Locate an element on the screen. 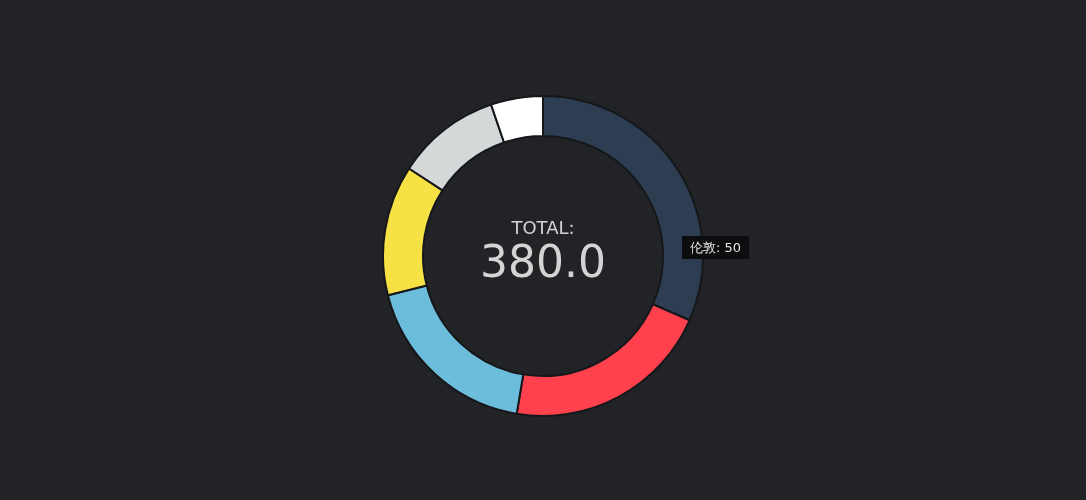 This screenshot has width=1086, height=500. text: 380.0 is located at coordinates (543, 261).